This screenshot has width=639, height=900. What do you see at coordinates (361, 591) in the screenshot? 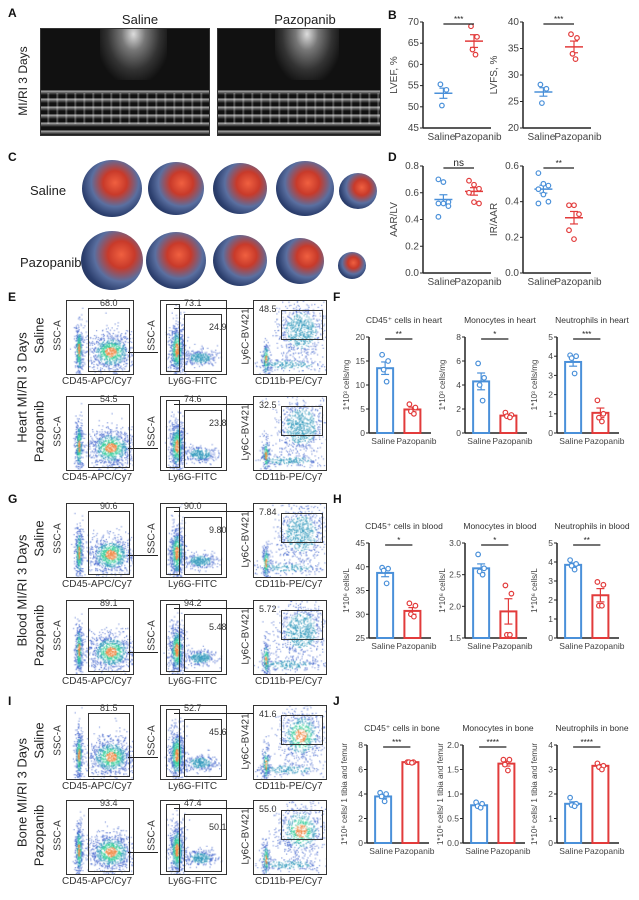
I see `y-tick-label: 35` at bounding box center [361, 591].